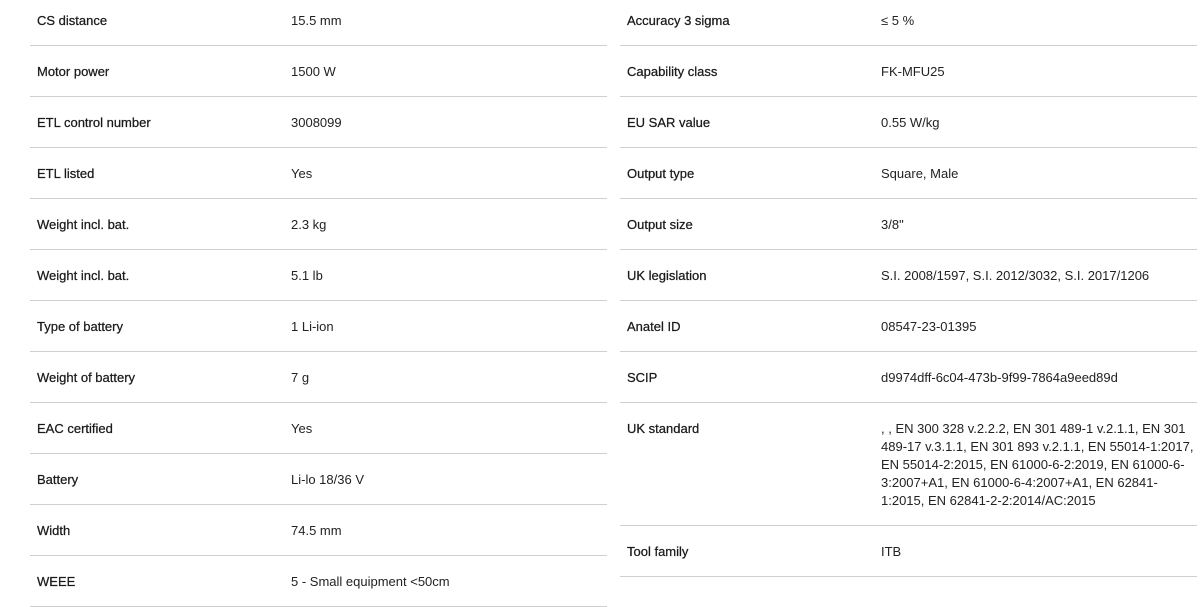 This screenshot has height=607, width=1203. Describe the element at coordinates (54, 530) in the screenshot. I see `spec-label: Width` at that location.